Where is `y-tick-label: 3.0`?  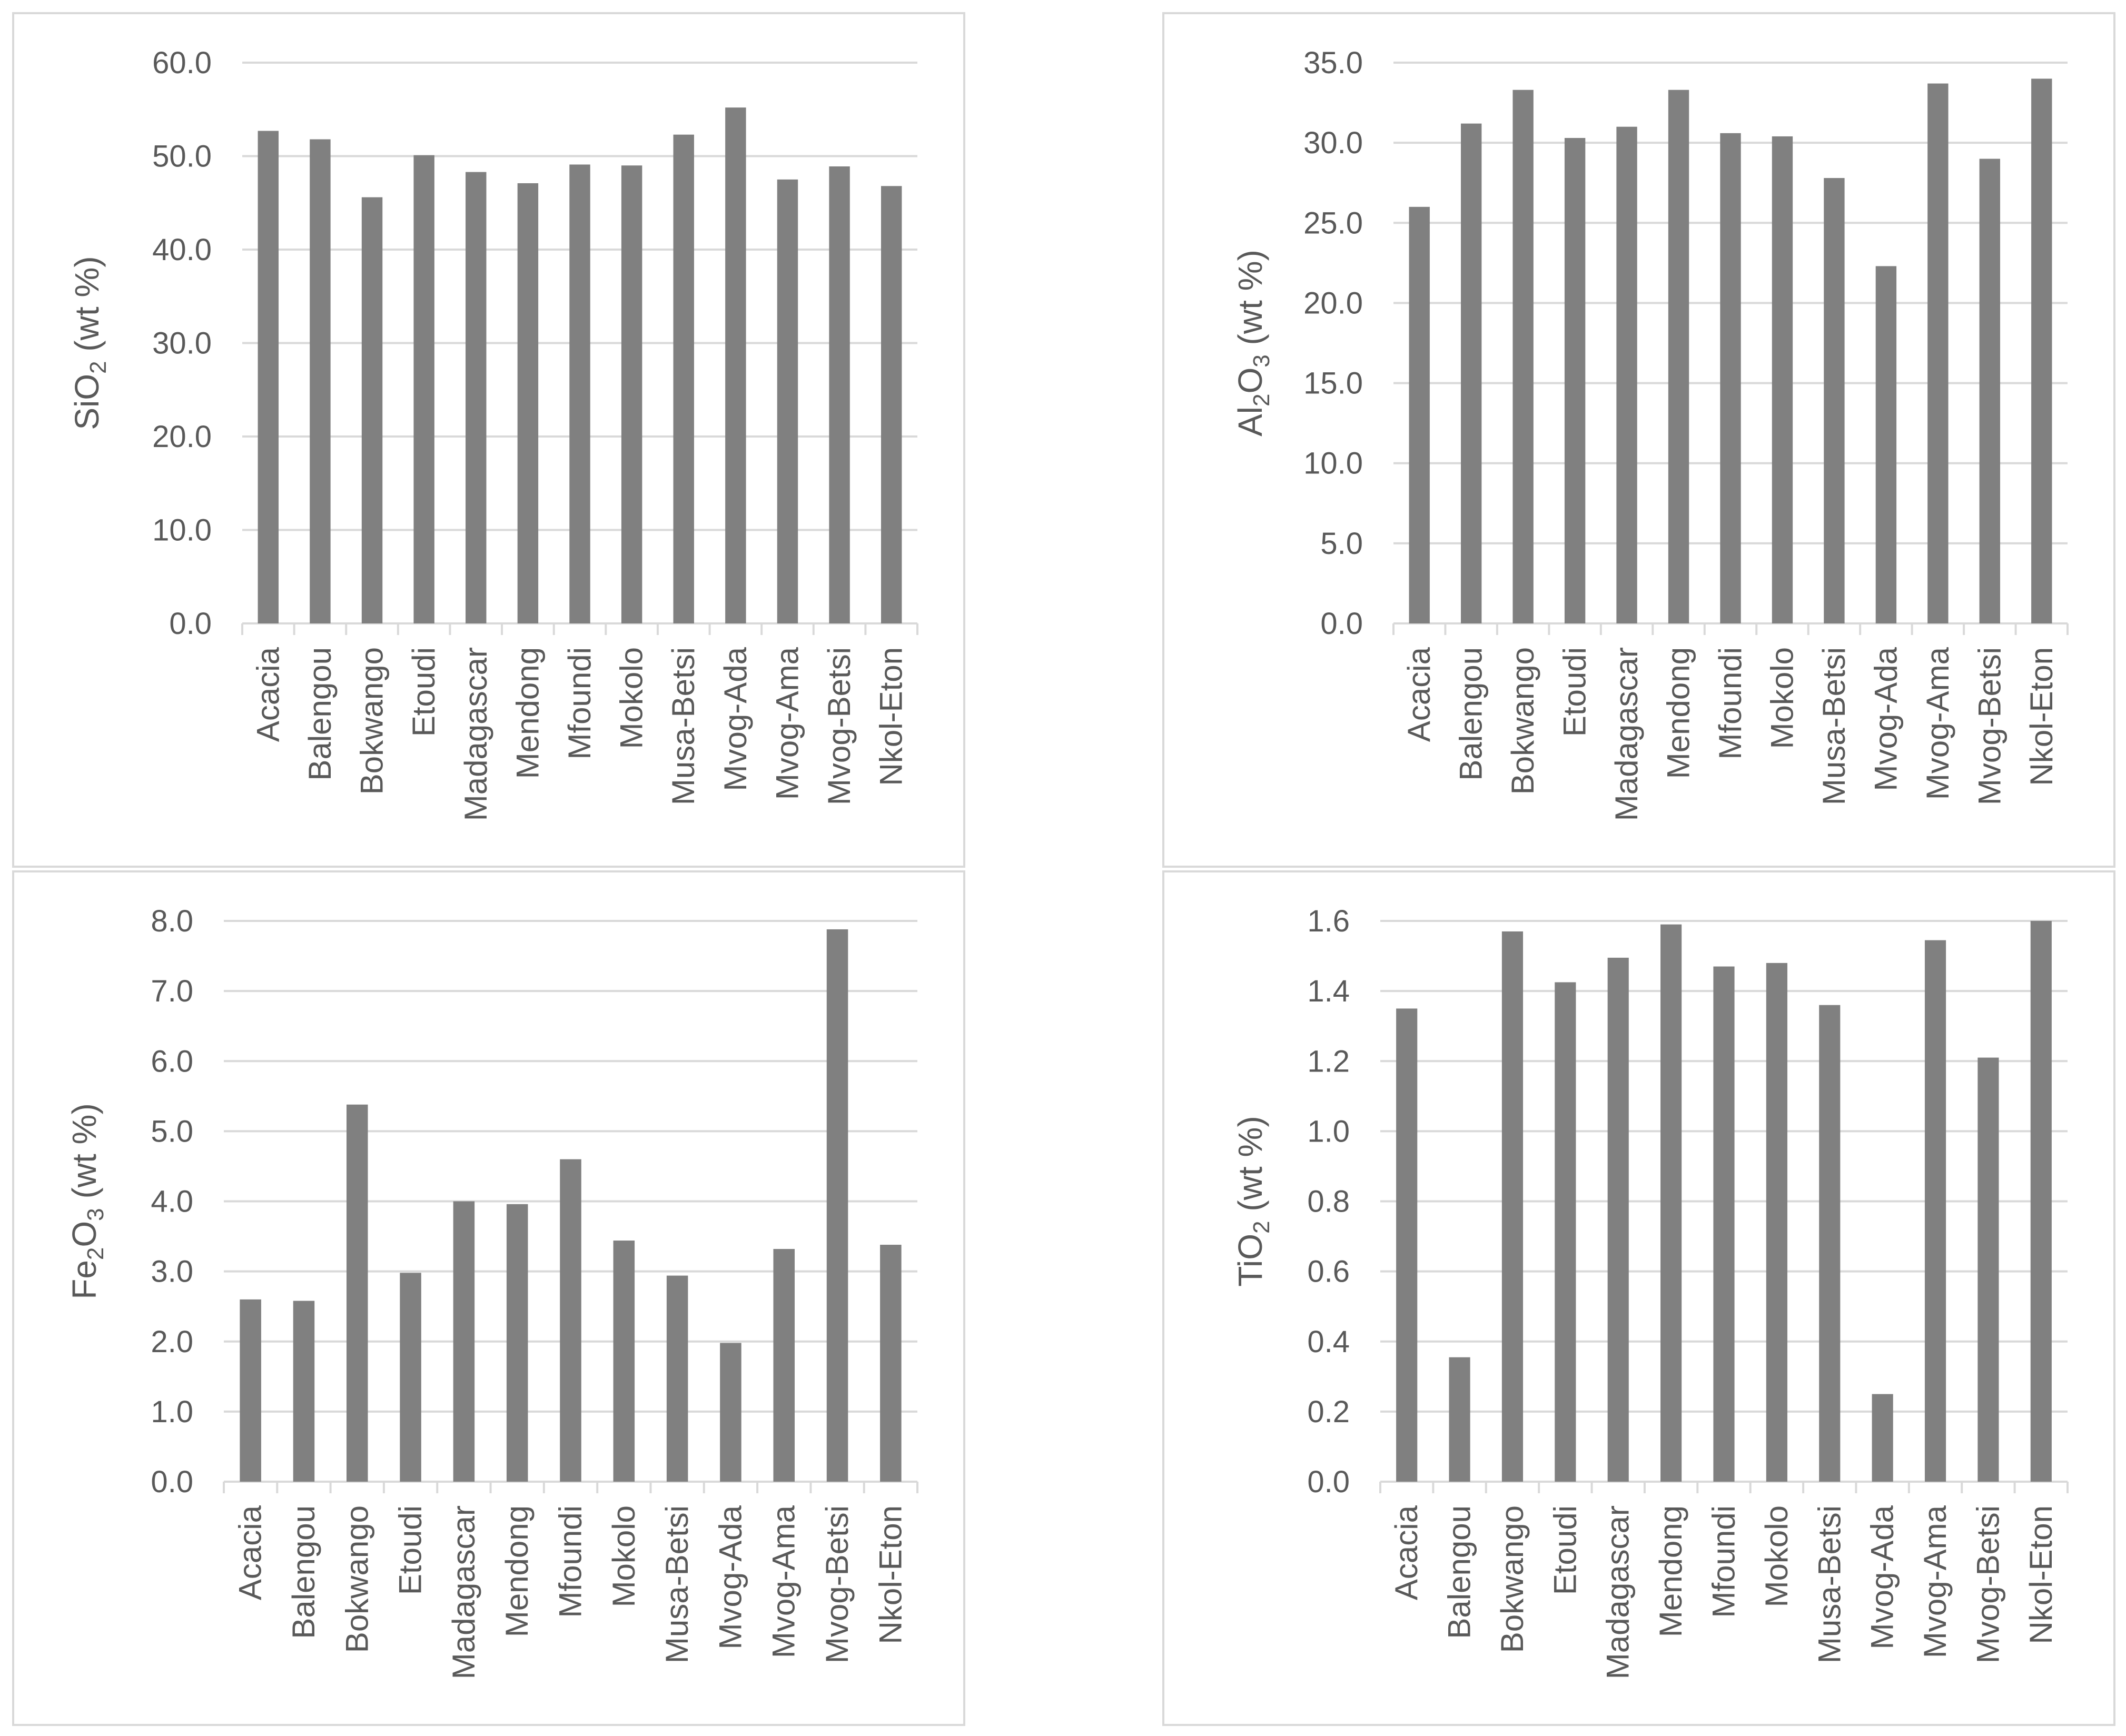 y-tick-label: 3.0 is located at coordinates (172, 1272).